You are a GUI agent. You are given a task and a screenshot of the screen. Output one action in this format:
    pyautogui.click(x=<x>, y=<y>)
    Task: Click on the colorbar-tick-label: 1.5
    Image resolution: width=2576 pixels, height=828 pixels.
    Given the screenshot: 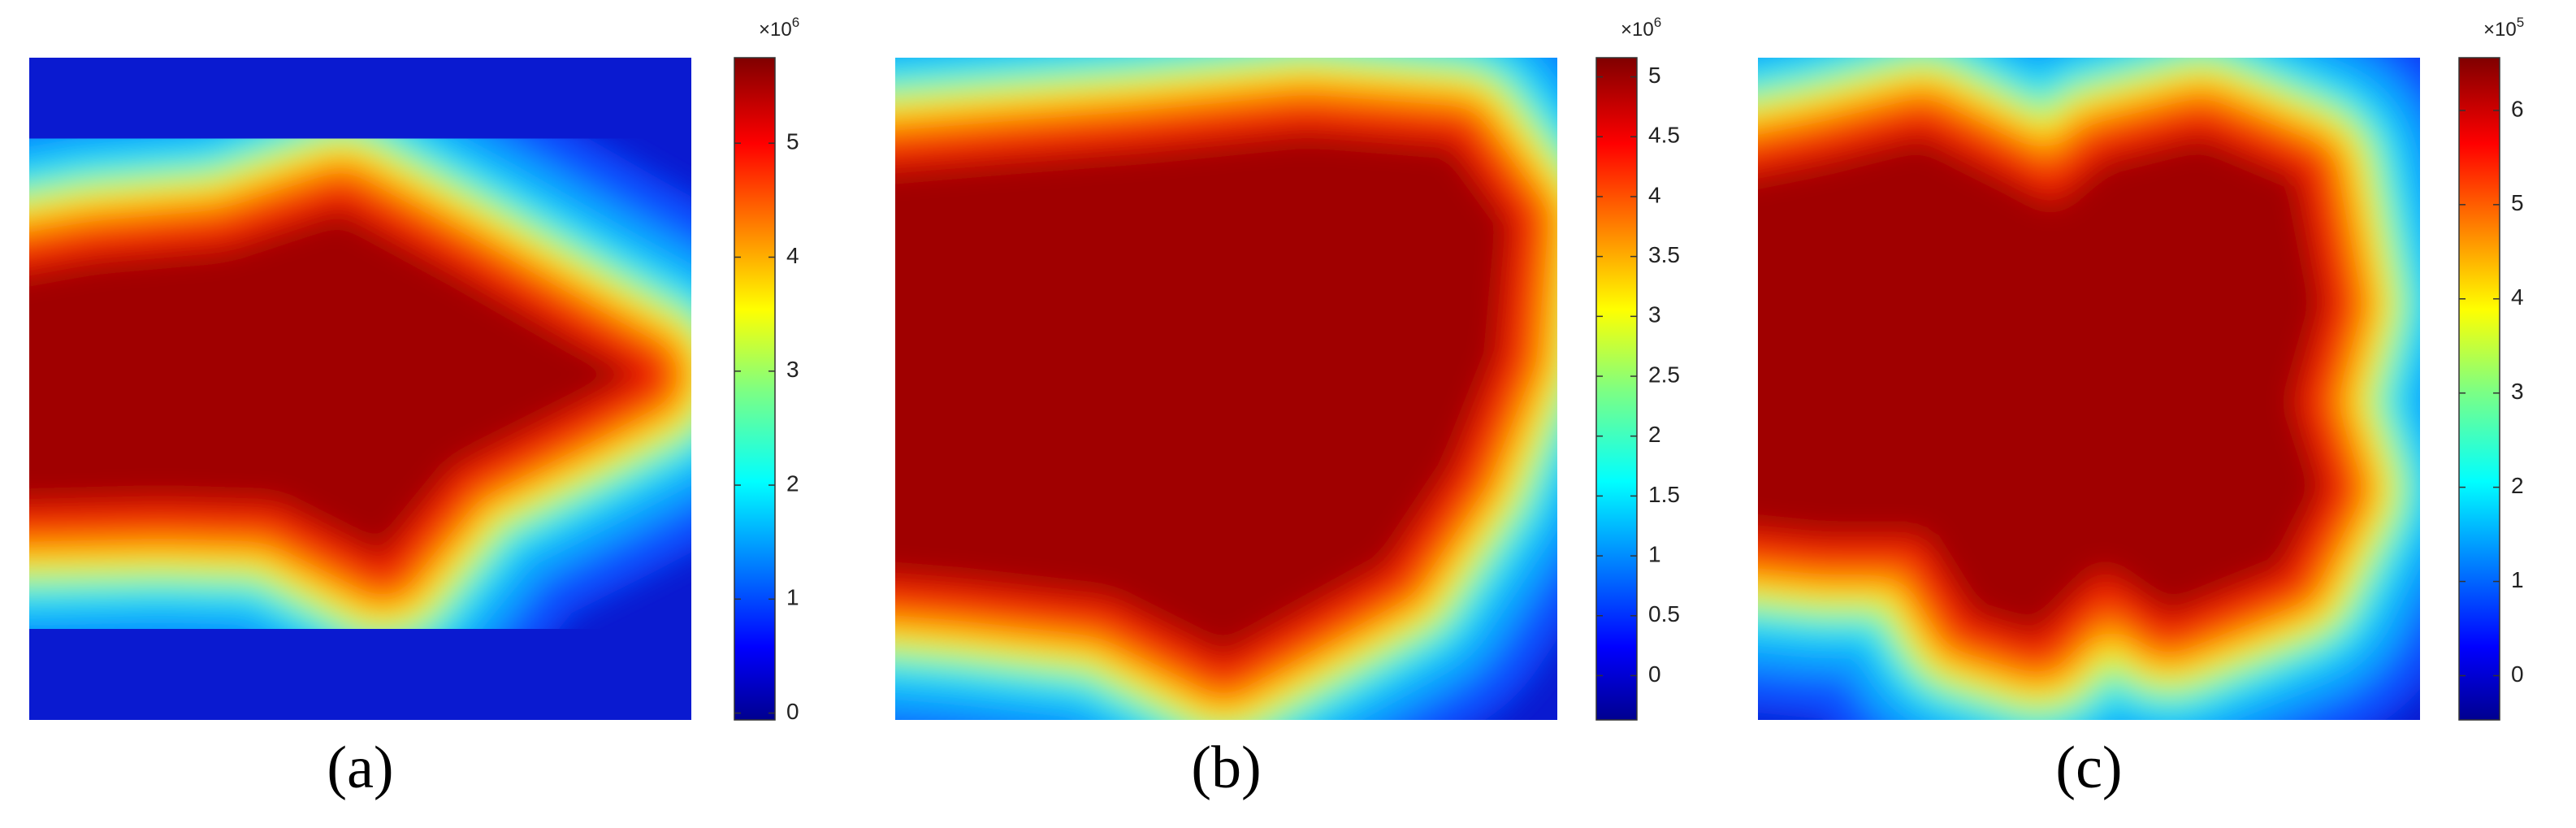 What is the action you would take?
    pyautogui.click(x=1664, y=494)
    